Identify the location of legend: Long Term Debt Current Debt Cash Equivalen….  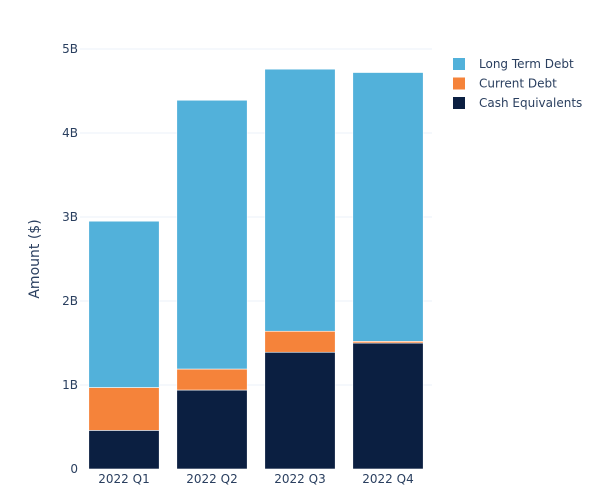
(517, 83).